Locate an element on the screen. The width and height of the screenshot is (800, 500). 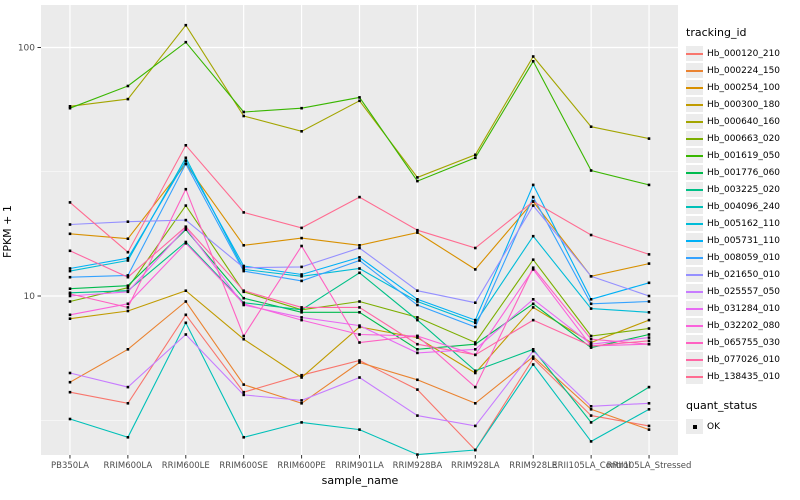
legend-item-Hb_000224_150: Hb_000224_150 is located at coordinates (742, 70).